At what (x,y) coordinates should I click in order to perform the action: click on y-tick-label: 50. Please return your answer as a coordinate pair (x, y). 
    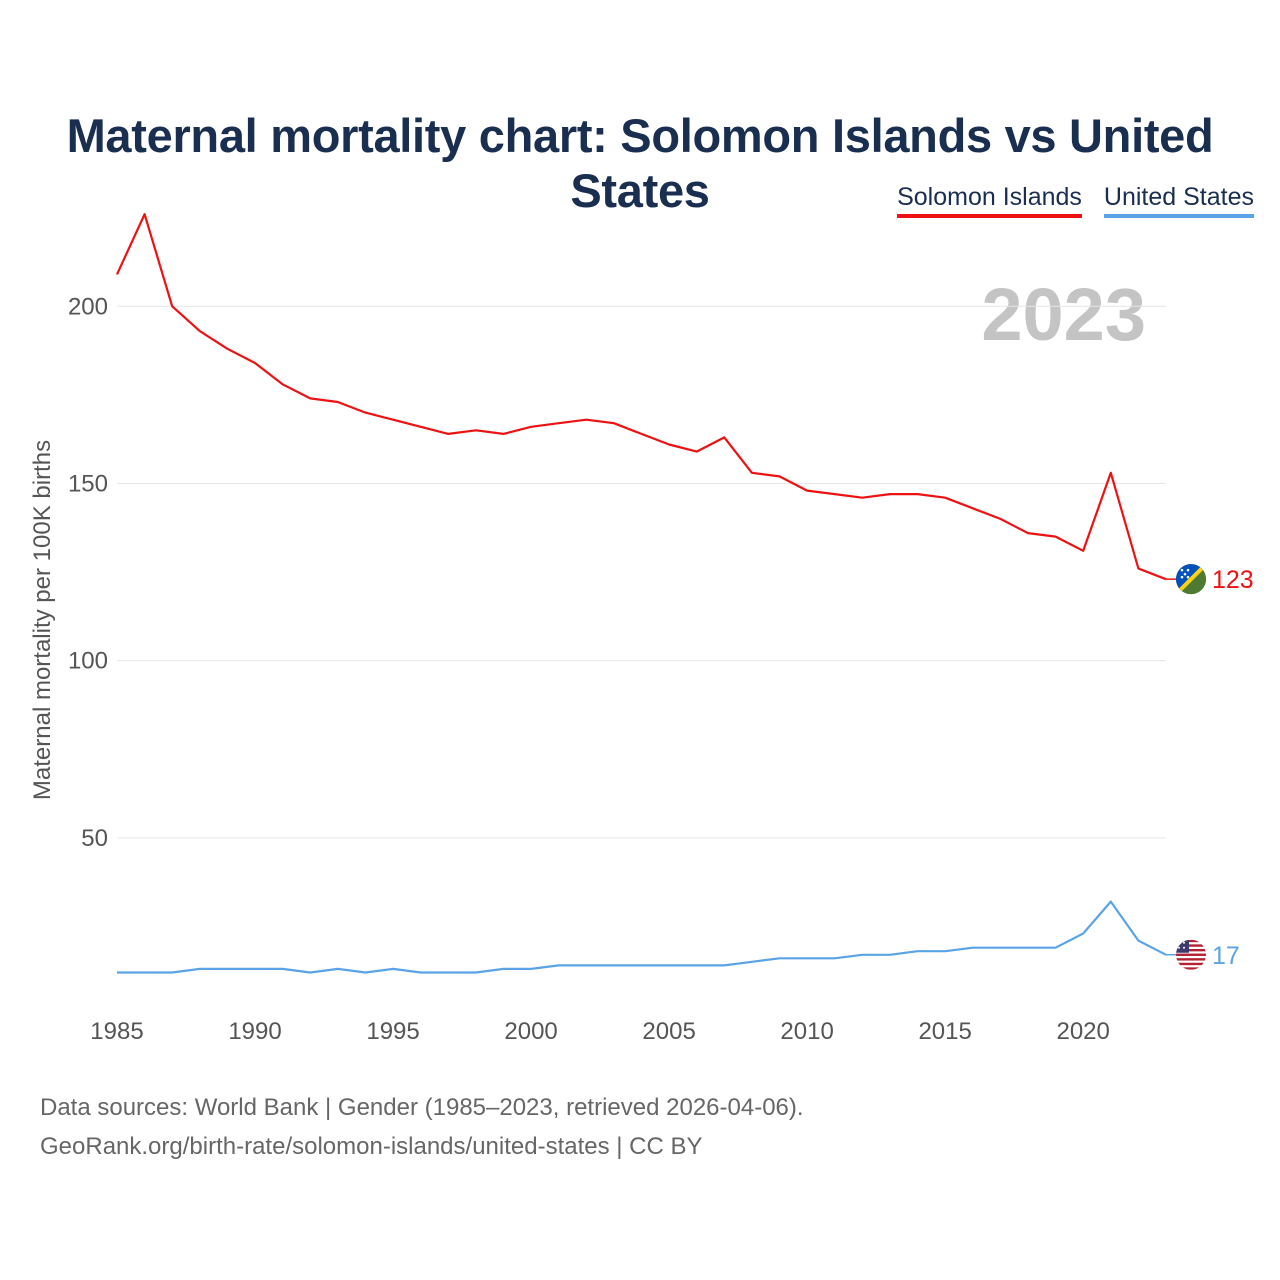
    Looking at the image, I should click on (94, 838).